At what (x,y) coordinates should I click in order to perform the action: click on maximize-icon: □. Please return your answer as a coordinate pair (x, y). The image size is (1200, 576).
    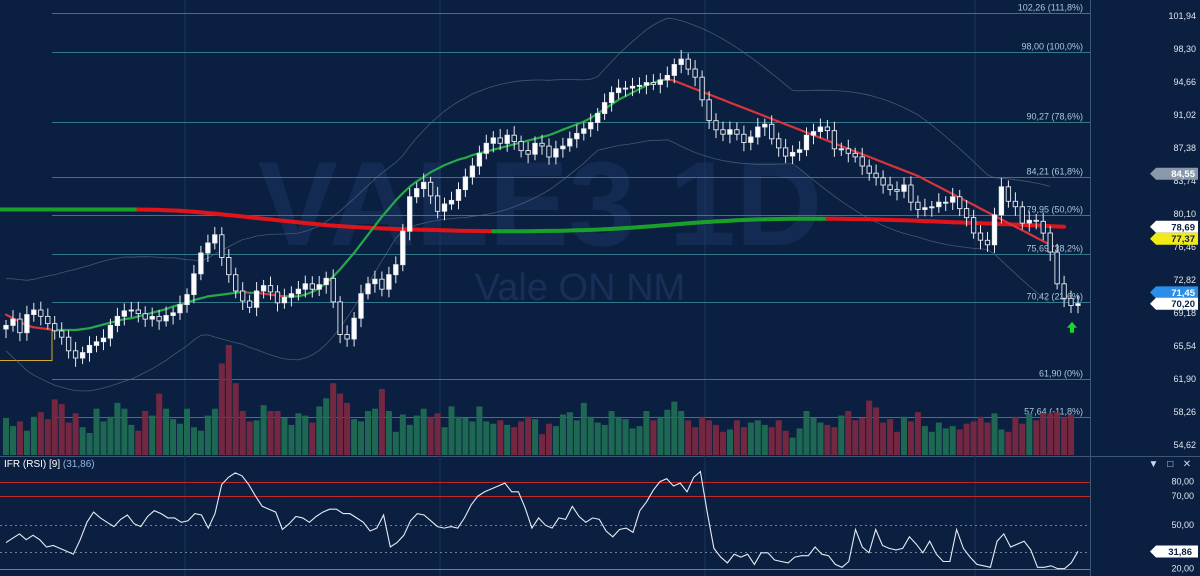
    Looking at the image, I should click on (1170, 464).